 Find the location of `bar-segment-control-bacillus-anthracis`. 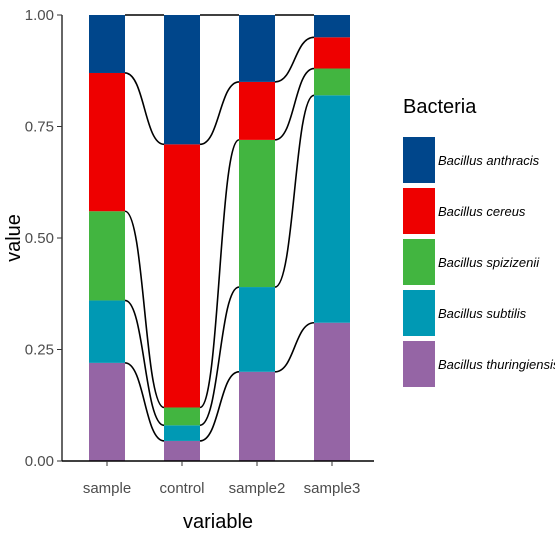

bar-segment-control-bacillus-anthracis is located at coordinates (182, 80).